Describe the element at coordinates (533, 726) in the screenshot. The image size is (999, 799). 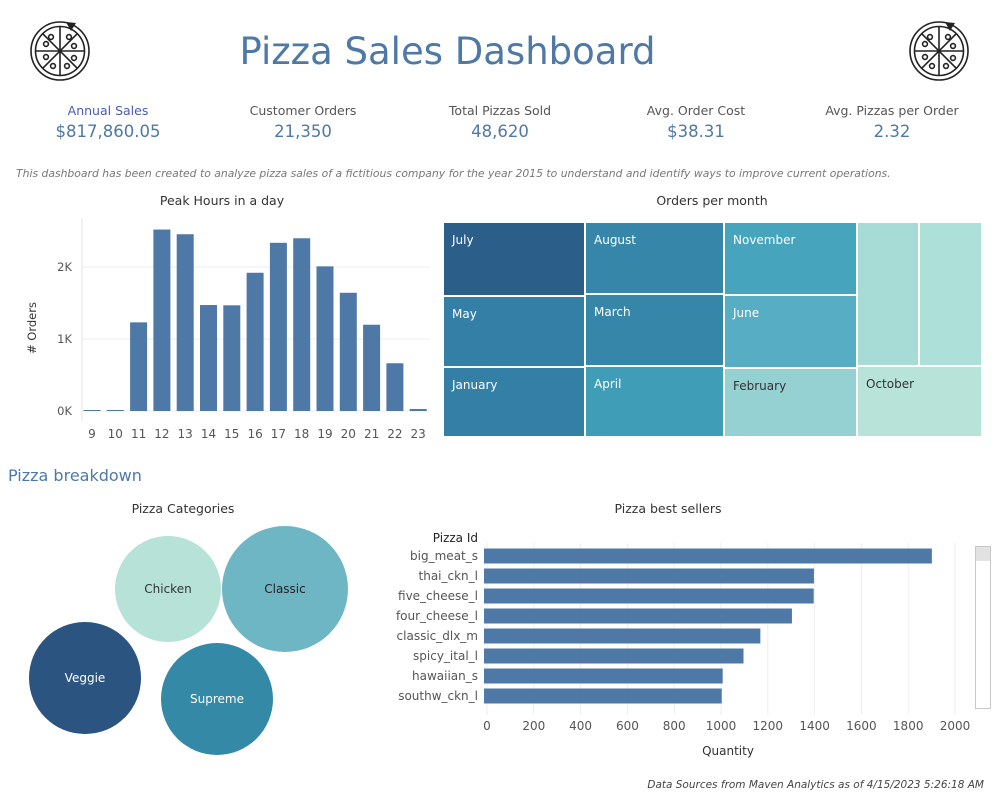
I see `x-tick-label: 200` at that location.